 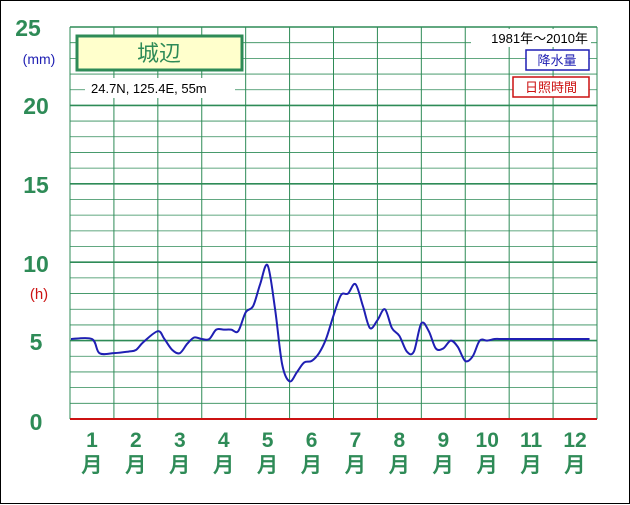 What do you see at coordinates (224, 440) in the screenshot?
I see `x-tick-label: 4` at bounding box center [224, 440].